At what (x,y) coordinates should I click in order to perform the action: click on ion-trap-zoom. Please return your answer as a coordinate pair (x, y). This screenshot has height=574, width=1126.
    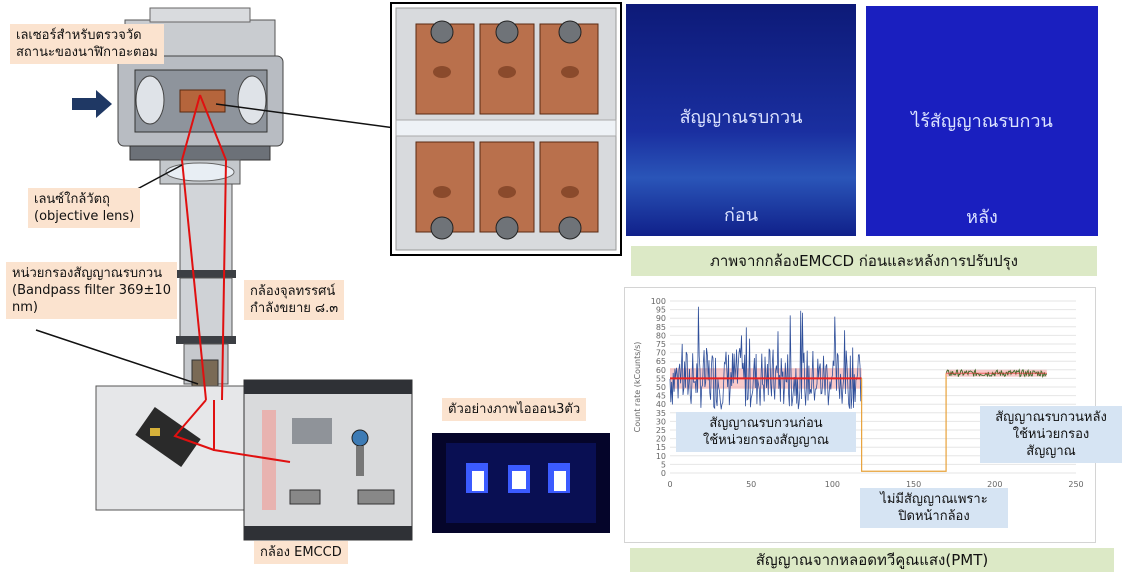
    Looking at the image, I should click on (506, 129).